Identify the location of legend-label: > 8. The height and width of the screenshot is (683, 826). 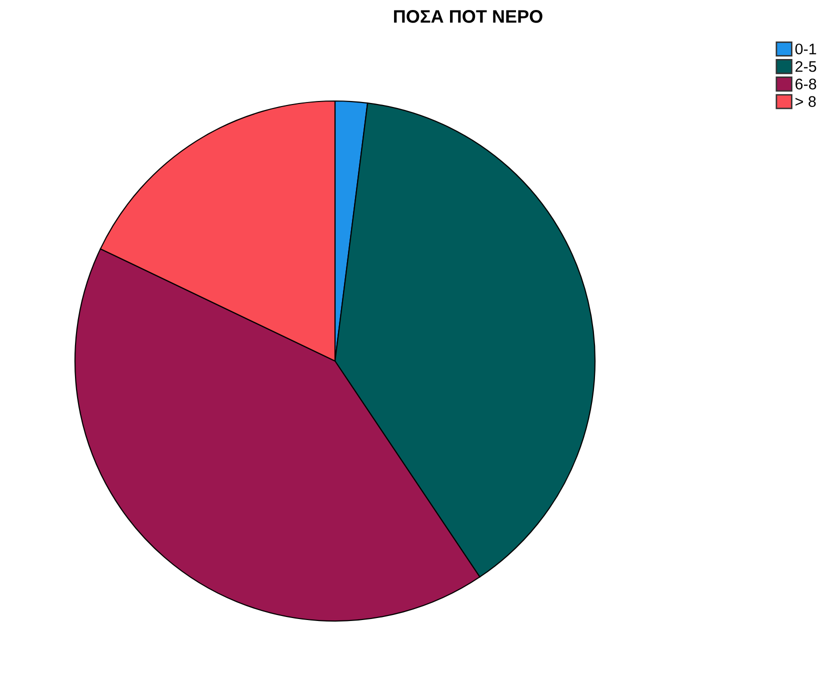
(806, 101).